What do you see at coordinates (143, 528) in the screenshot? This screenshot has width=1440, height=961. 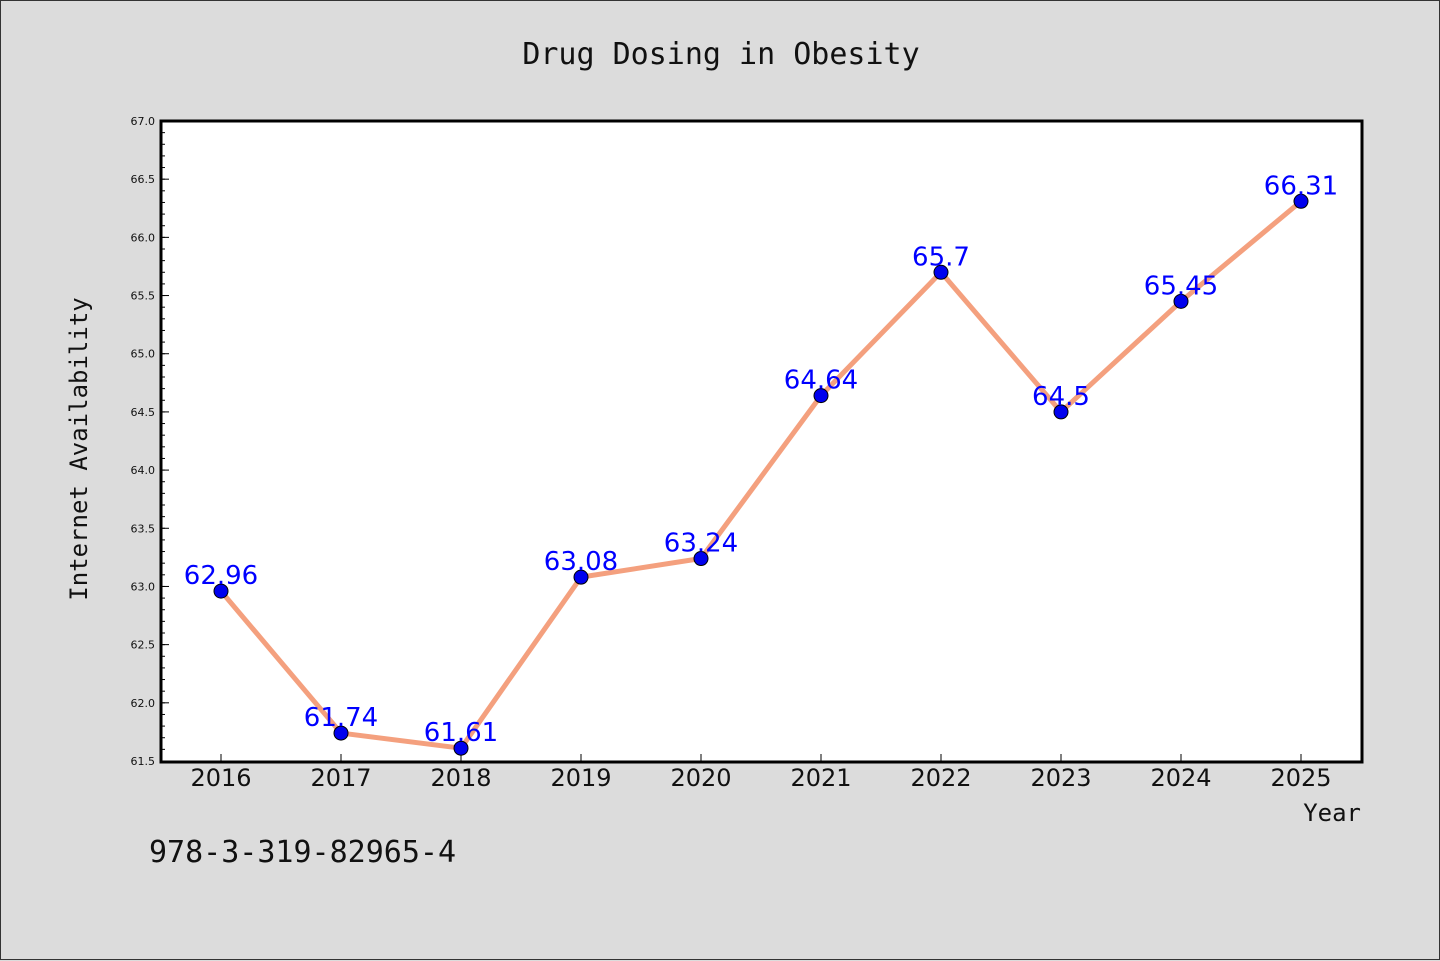 I see `y-tick-label: 63.5` at bounding box center [143, 528].